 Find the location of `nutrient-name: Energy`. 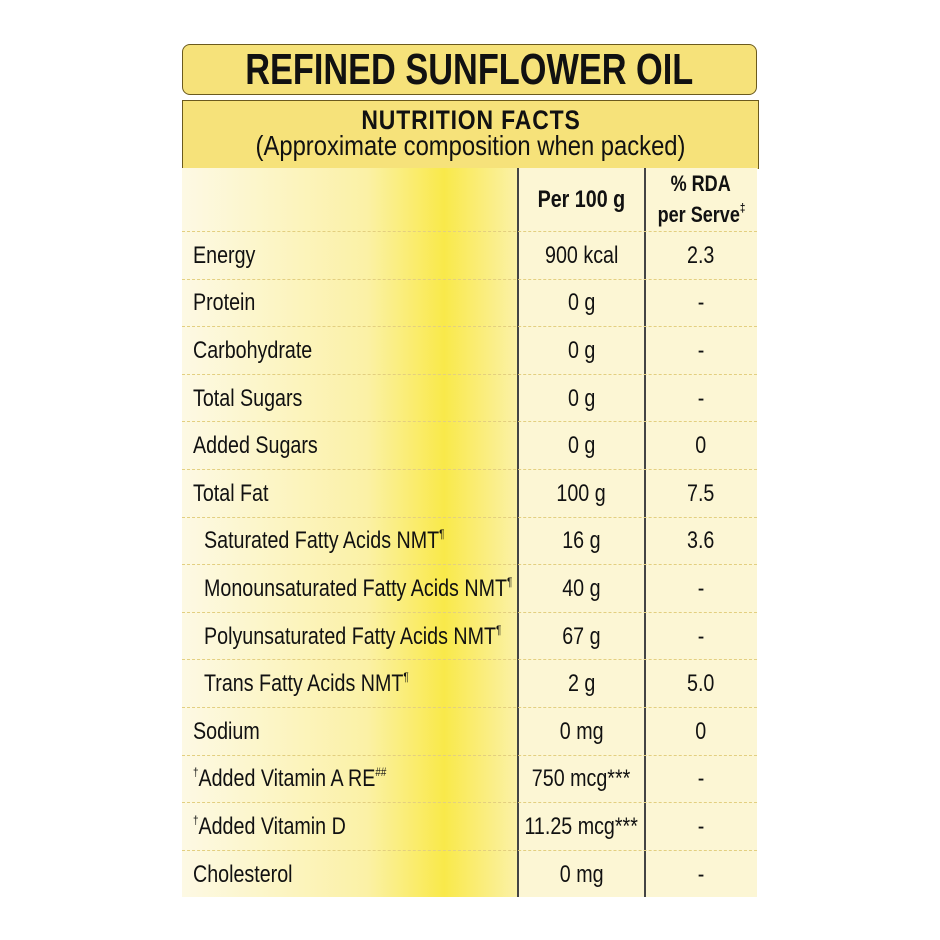

nutrient-name: Energy is located at coordinates (224, 255).